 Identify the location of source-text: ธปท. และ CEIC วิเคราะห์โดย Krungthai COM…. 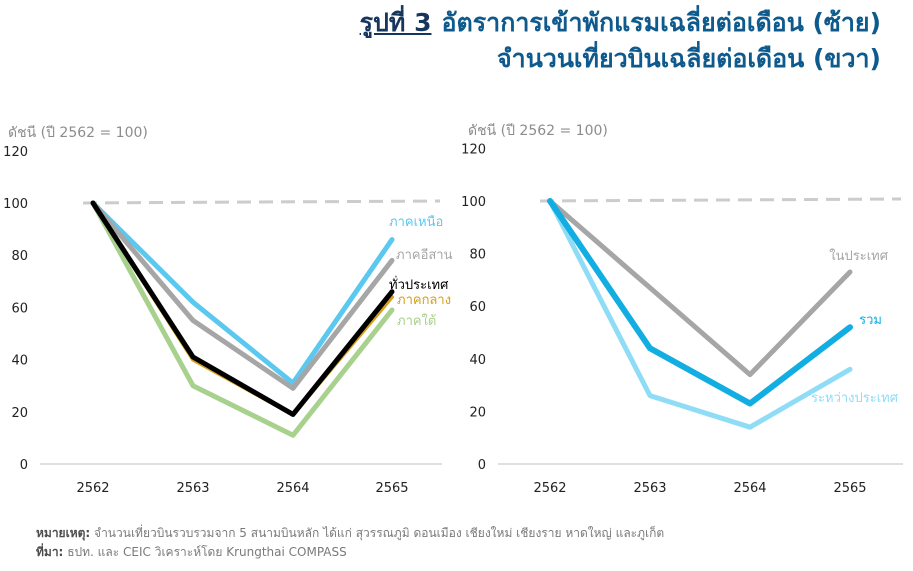
(207, 552).